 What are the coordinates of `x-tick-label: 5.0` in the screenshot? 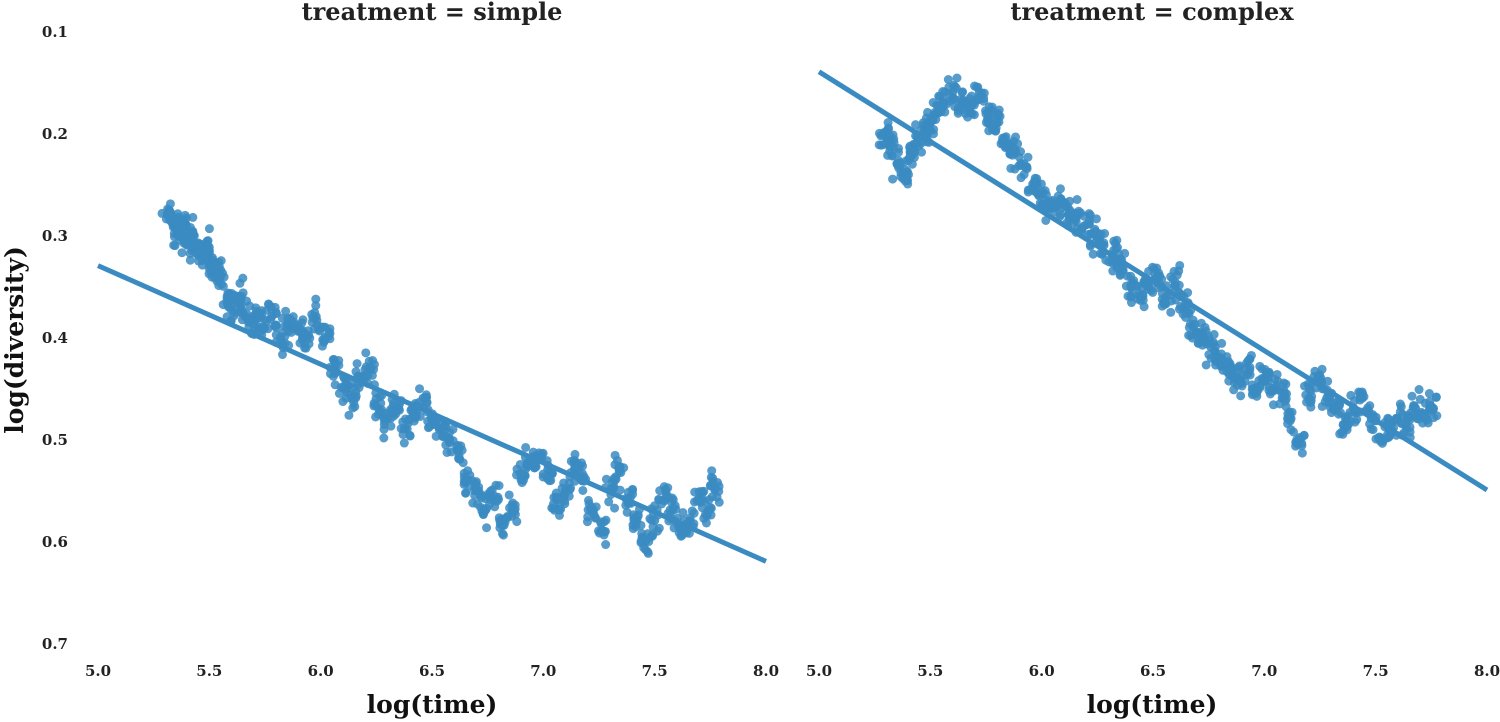 It's located at (819, 671).